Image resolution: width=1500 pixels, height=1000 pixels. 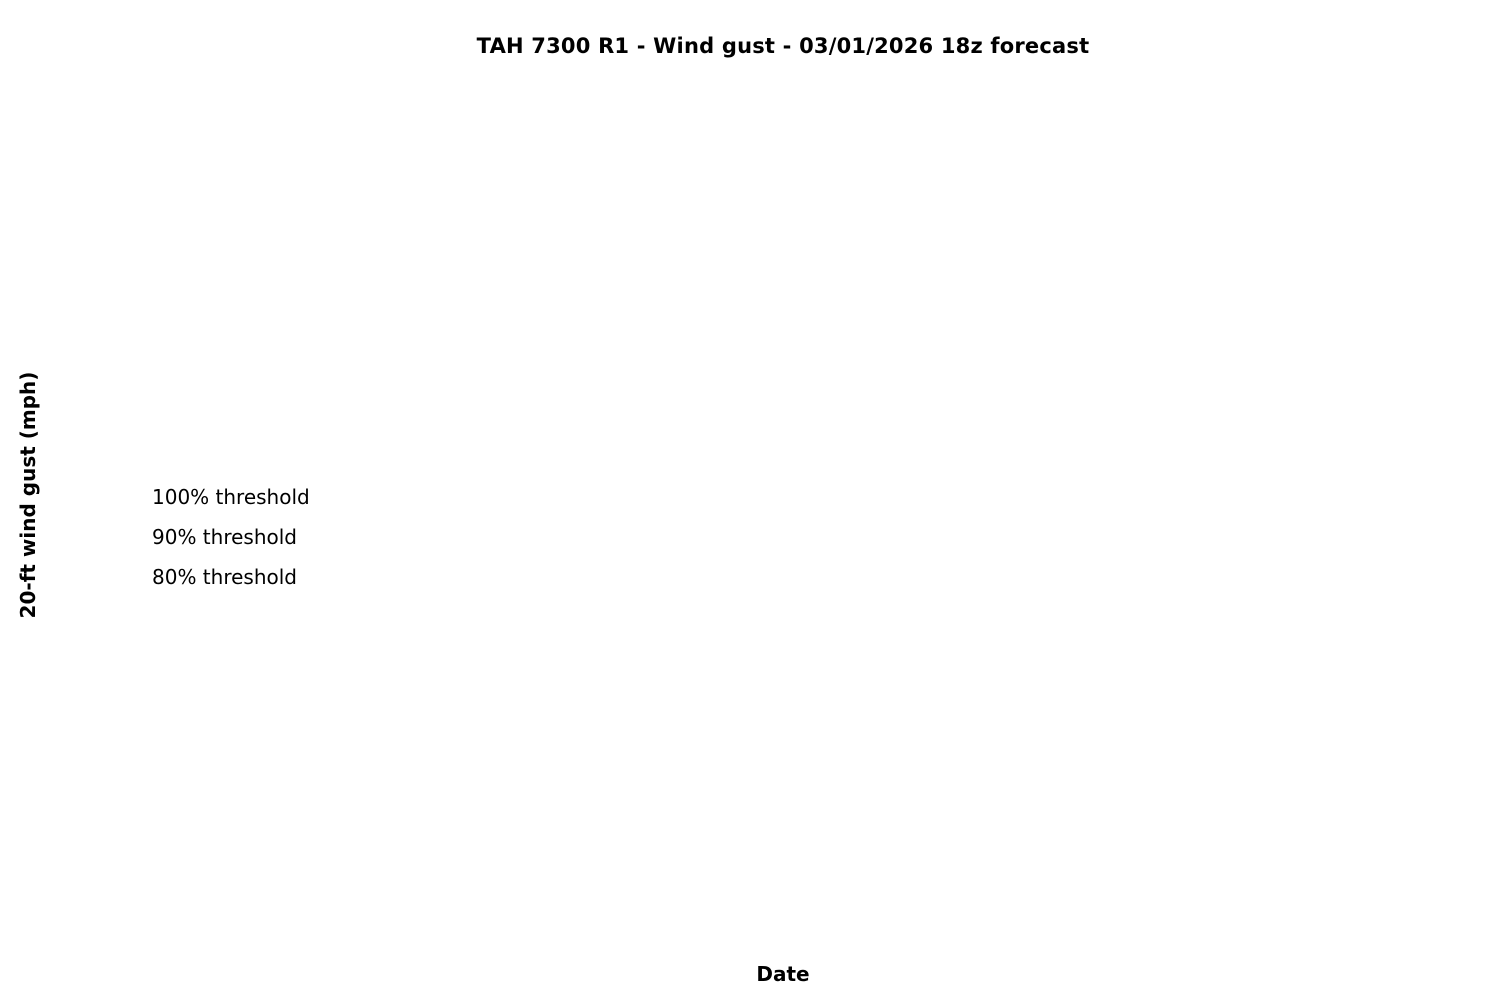 I want to click on threshold-label-100: 100% threshold, so click(x=231, y=497).